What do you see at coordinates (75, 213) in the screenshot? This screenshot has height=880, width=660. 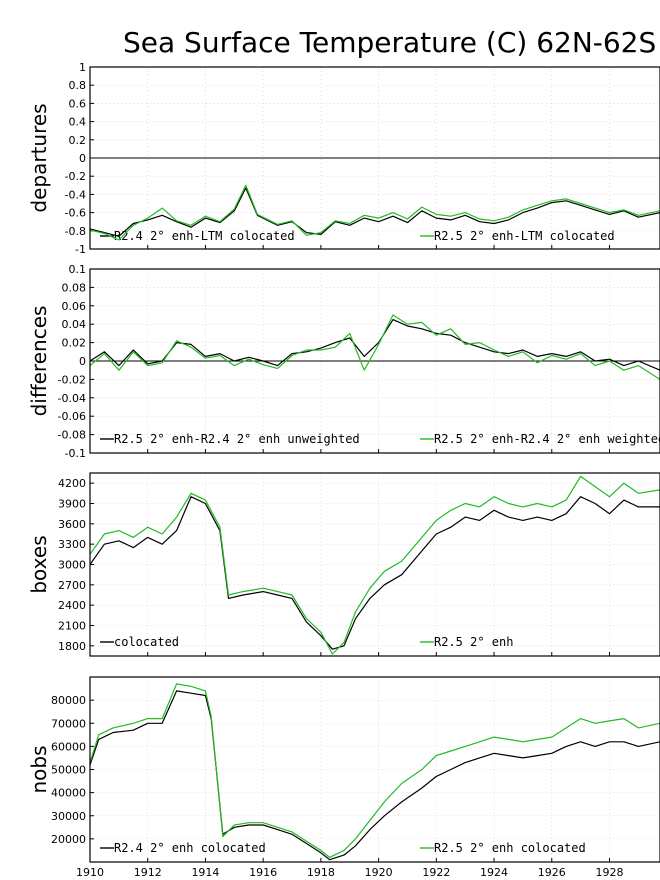 I see `y-tick-label: -0.6` at bounding box center [75, 213].